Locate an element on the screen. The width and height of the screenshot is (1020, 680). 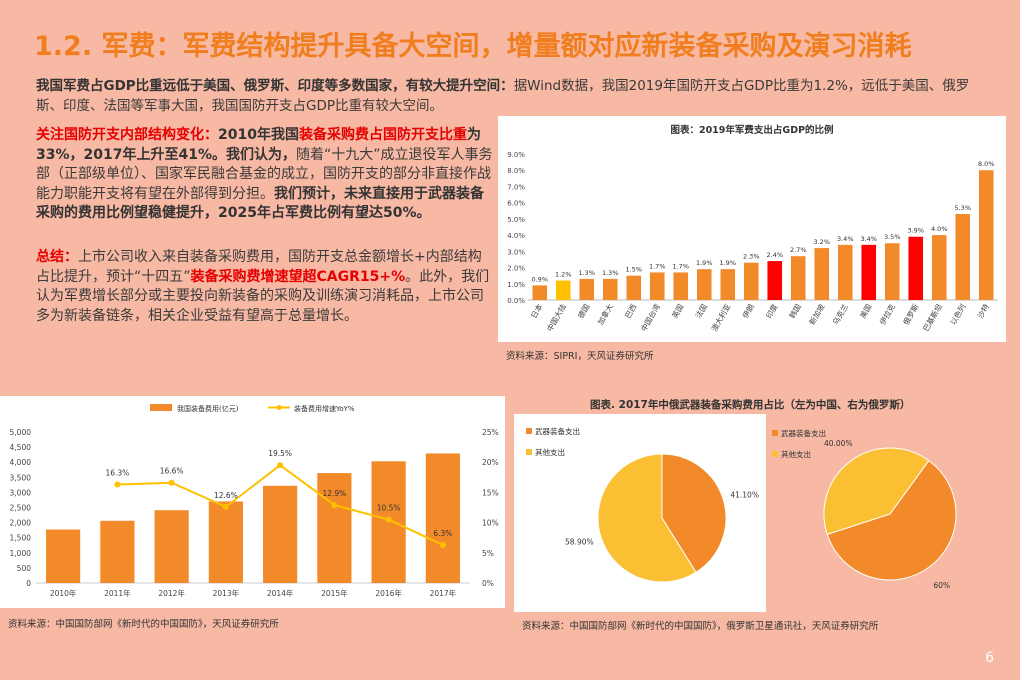
equip-growth-label: 10.5% is located at coordinates (389, 508).